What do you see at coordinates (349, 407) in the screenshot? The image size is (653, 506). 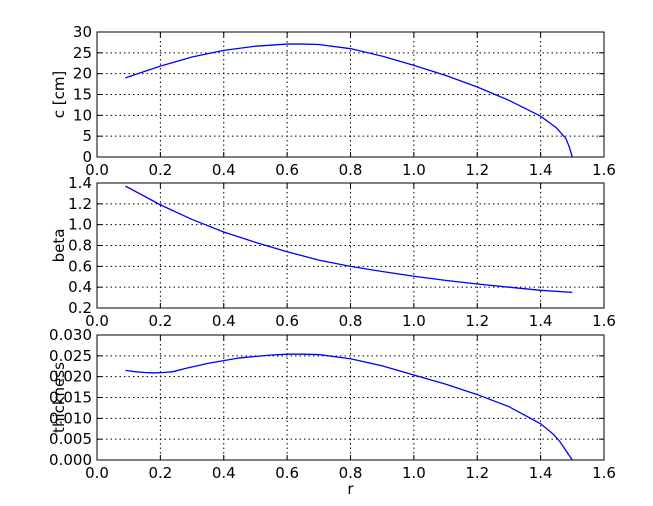 I see `thickness-series-line` at bounding box center [349, 407].